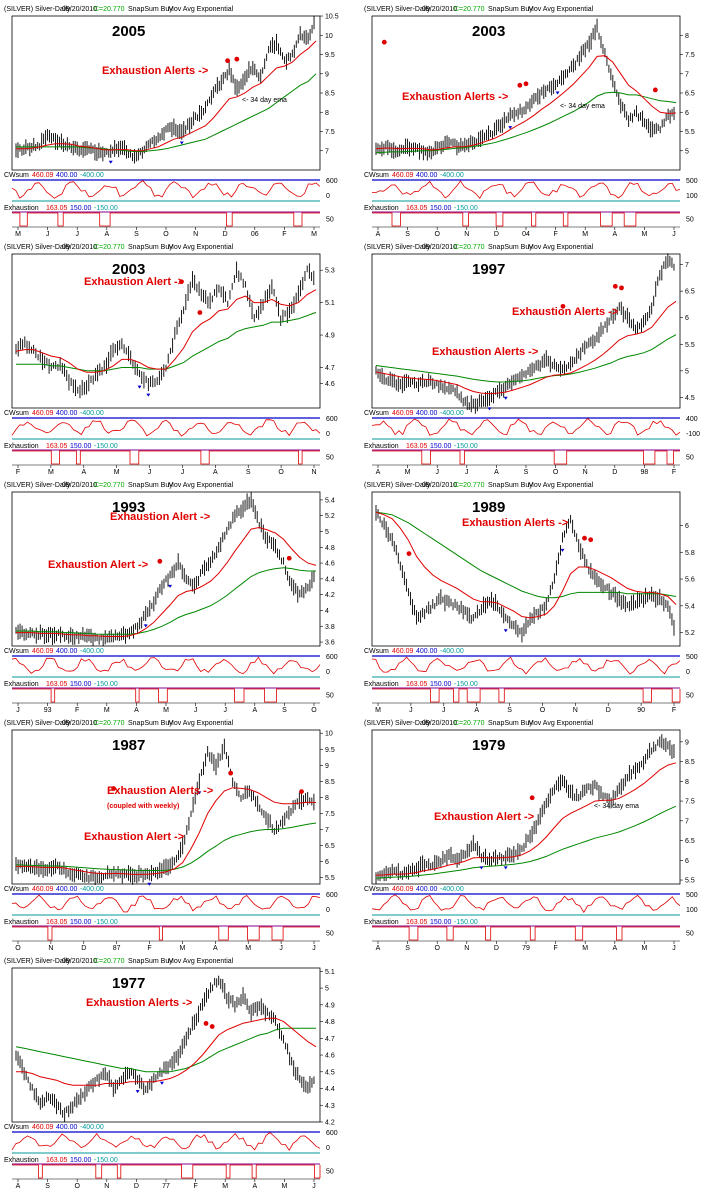  Describe the element at coordinates (330, 303) in the screenshot. I see `y-tick-label: 5.1` at that location.